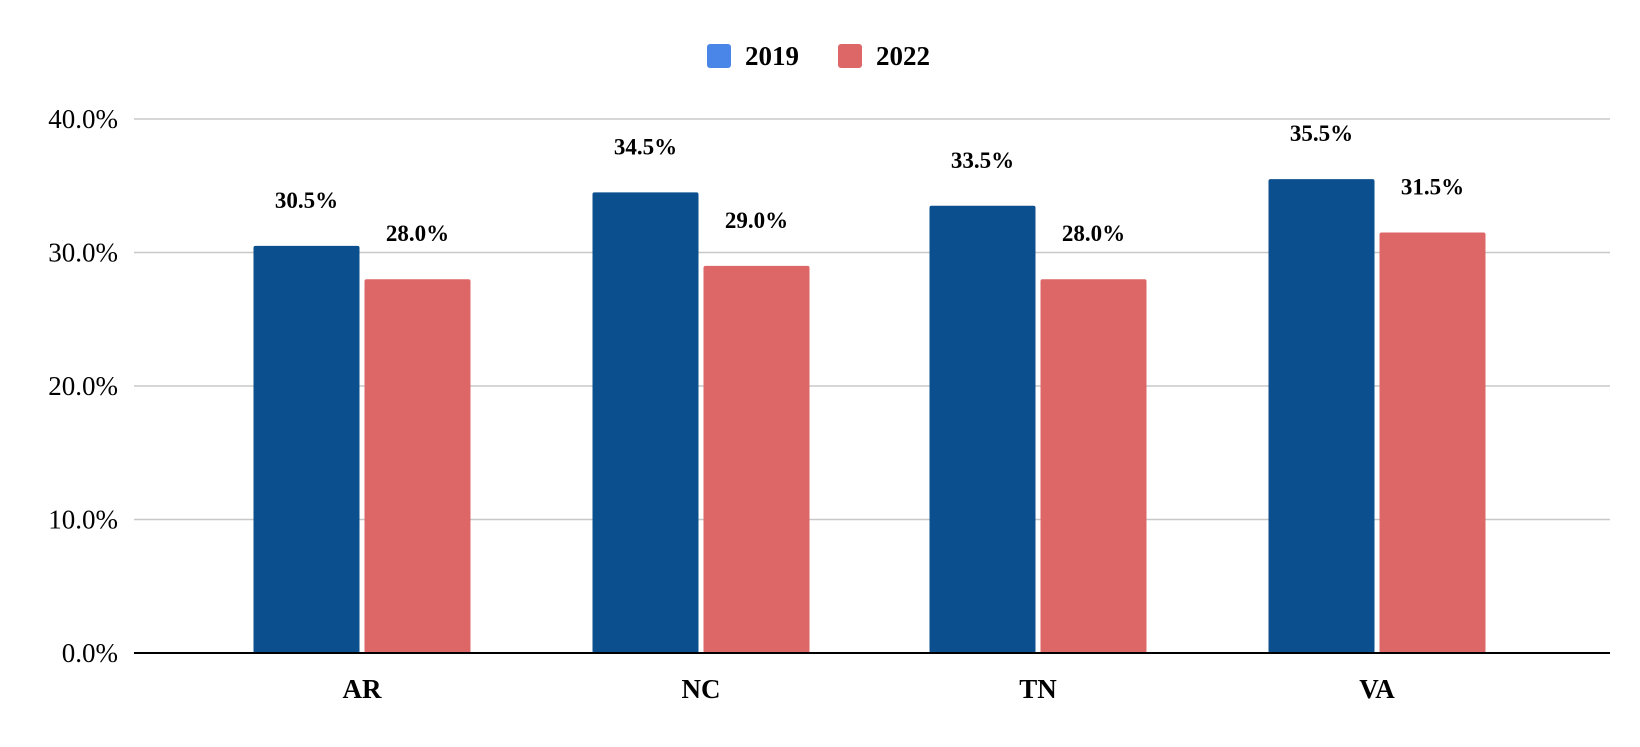 This screenshot has width=1640, height=747. Describe the element at coordinates (869, 183) in the screenshot. I see `data-labels: 30.5% 28.0% 34.5% 29.0% 33.5% 28.0% 35.5% 31.5%` at that location.